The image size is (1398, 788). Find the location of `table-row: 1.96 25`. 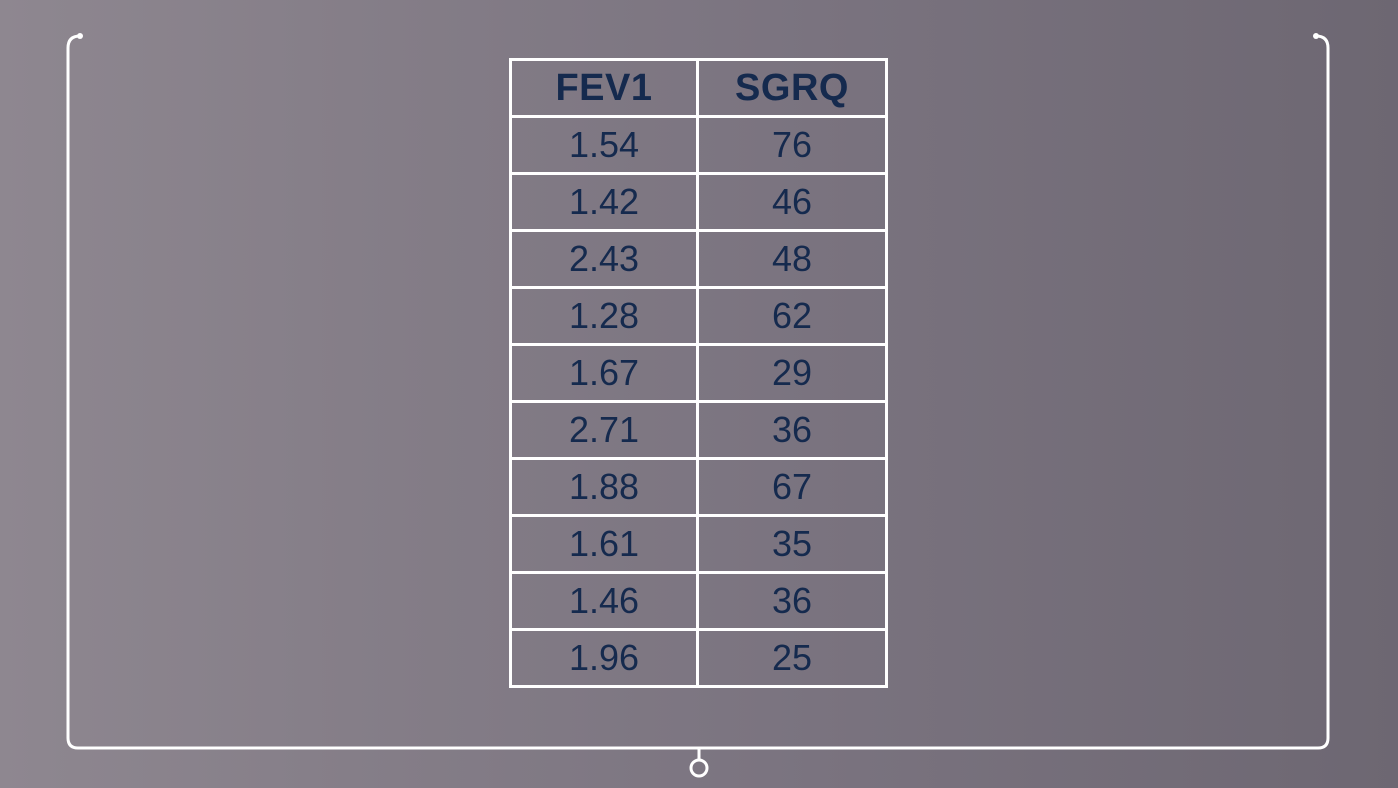

table-row: 1.96 25 is located at coordinates (698, 658).